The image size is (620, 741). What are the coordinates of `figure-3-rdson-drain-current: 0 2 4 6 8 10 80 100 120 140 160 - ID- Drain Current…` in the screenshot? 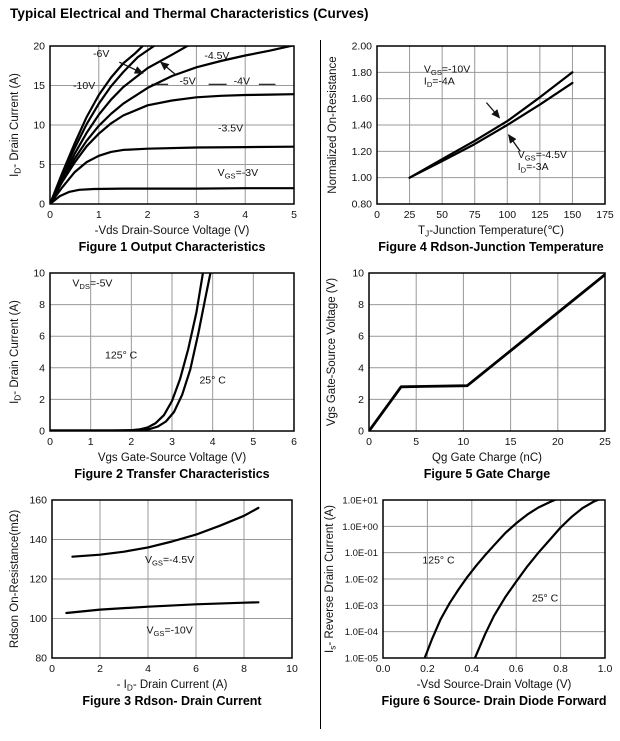 It's located at (160, 600).